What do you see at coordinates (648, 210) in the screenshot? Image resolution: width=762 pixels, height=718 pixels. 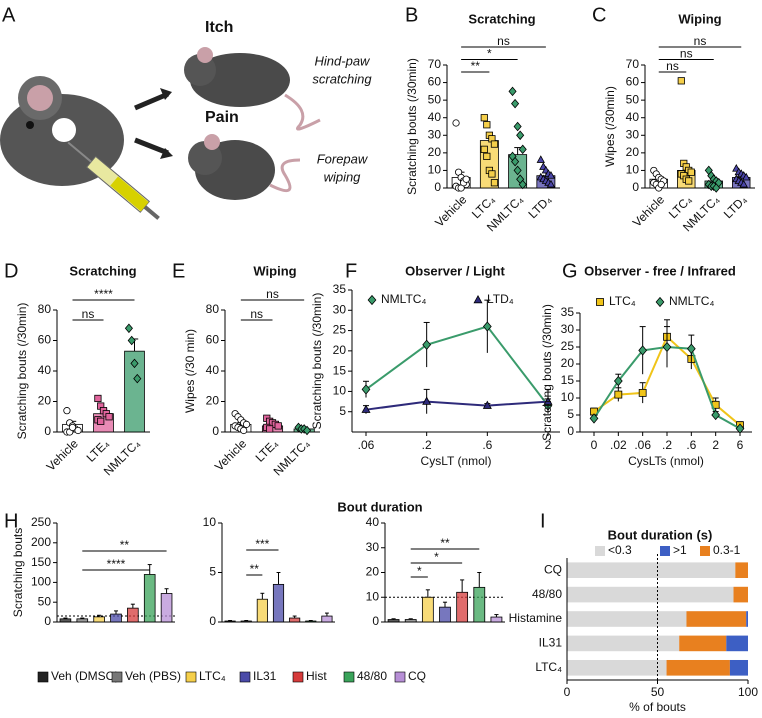 I see `x-tick-label: Vehicle` at bounding box center [648, 210].